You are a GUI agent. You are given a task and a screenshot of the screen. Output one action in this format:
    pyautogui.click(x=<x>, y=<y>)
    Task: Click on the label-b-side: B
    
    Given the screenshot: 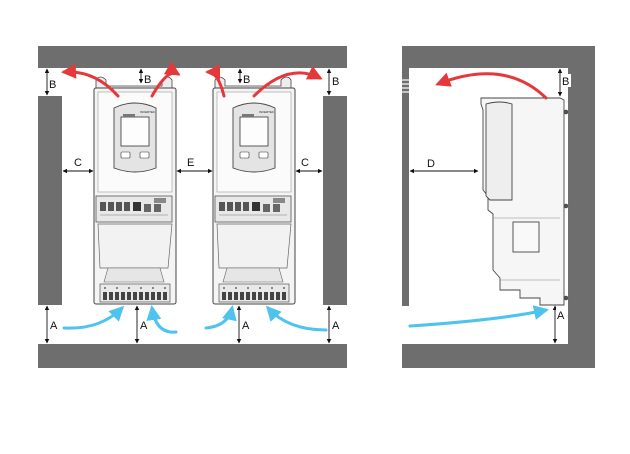 What is the action you would take?
    pyautogui.click(x=565, y=82)
    